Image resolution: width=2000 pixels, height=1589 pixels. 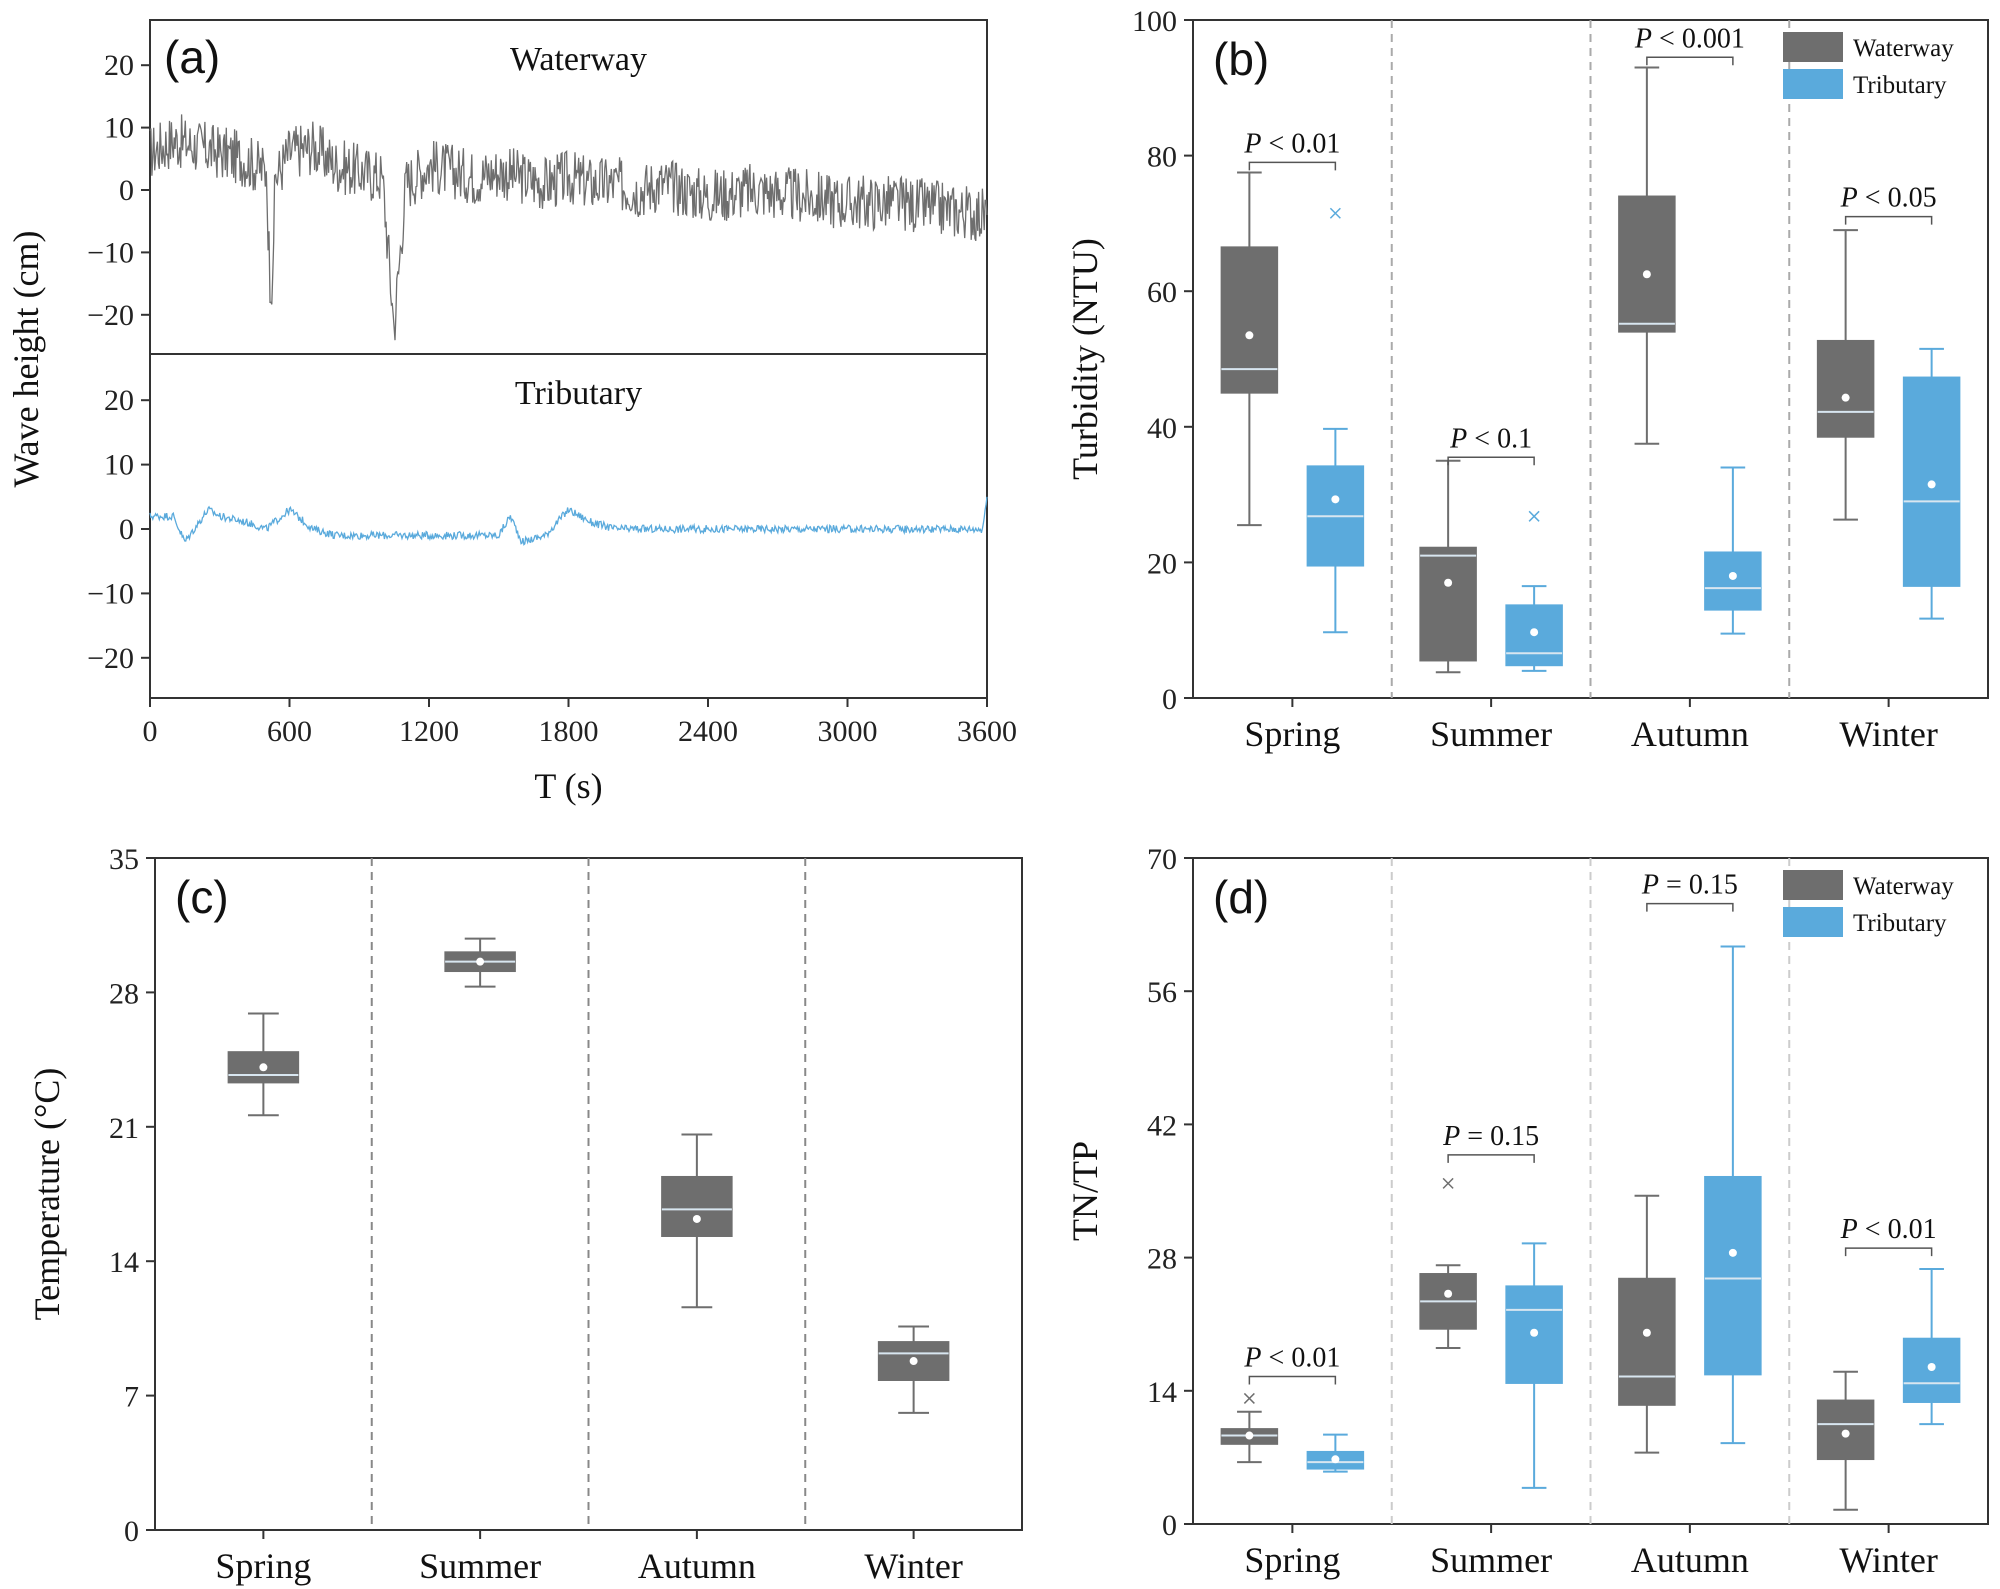 What do you see at coordinates (848, 731) in the screenshot?
I see `x-tick-label: 3000` at bounding box center [848, 731].